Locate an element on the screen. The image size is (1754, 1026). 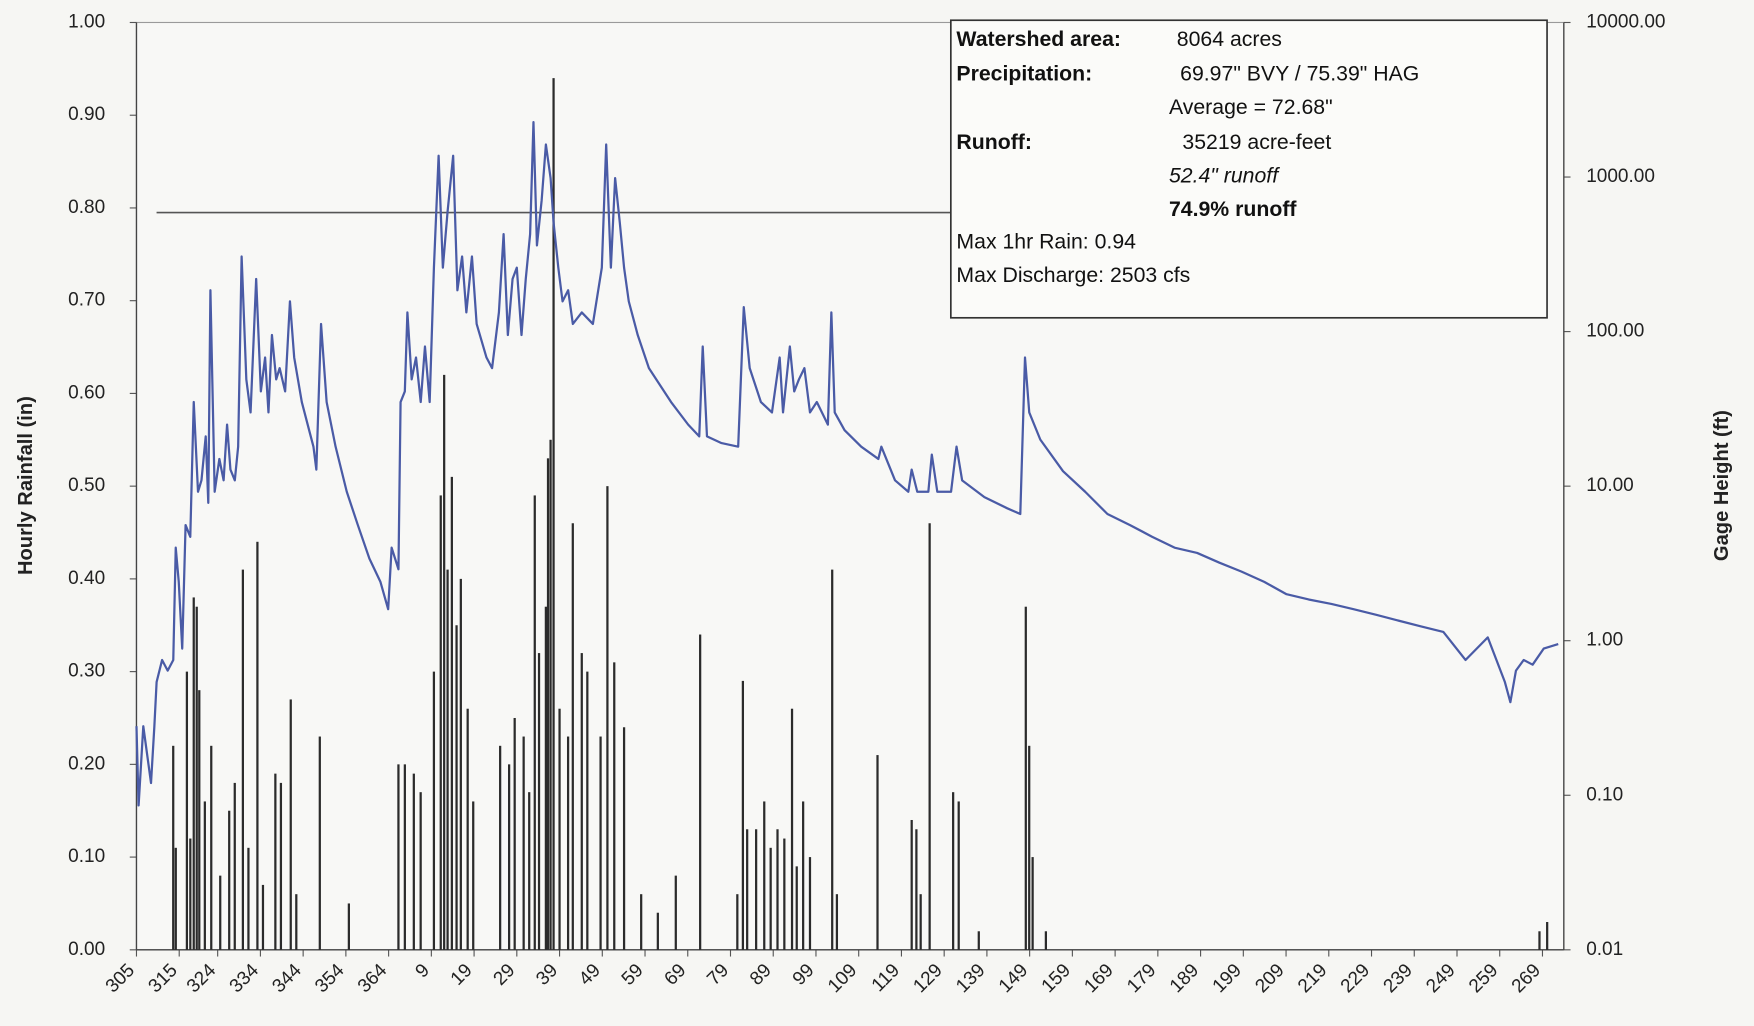
x-tick-label: 79 is located at coordinates (718, 975).